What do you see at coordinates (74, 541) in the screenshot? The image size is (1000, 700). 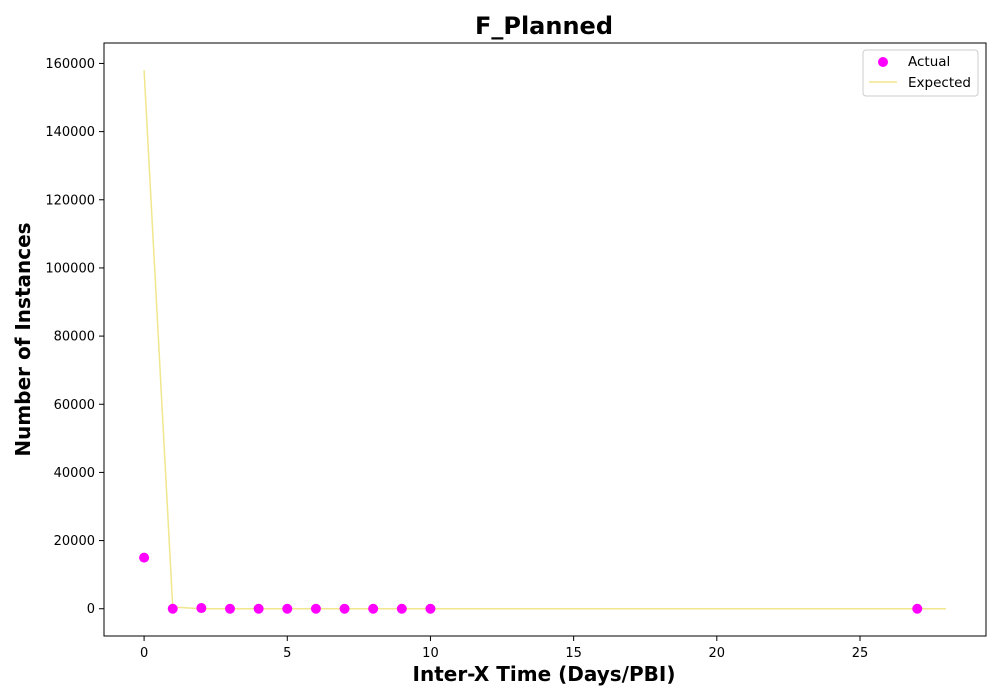 I see `y-tick-label: 20000` at bounding box center [74, 541].